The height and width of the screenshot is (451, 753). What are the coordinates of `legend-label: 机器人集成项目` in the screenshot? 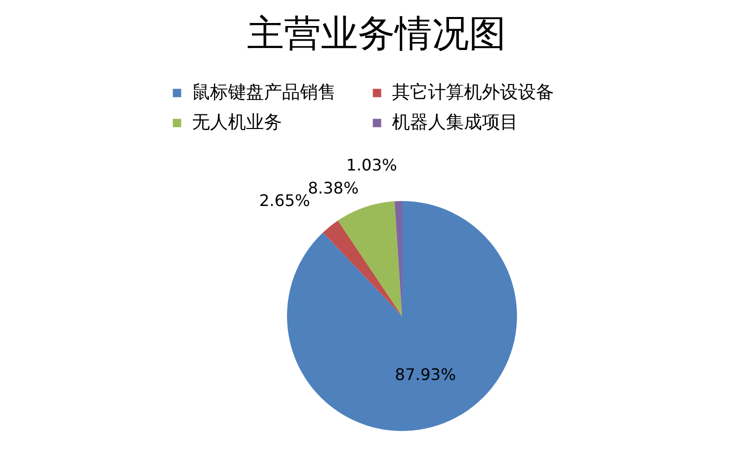 It's located at (455, 122).